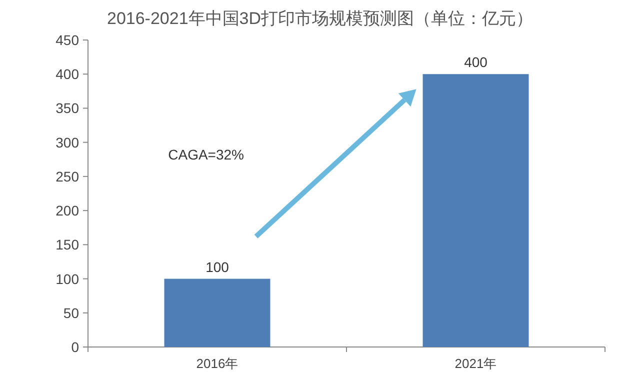 The height and width of the screenshot is (384, 640). Describe the element at coordinates (75, 347) in the screenshot. I see `y-tick-label: 0` at that location.